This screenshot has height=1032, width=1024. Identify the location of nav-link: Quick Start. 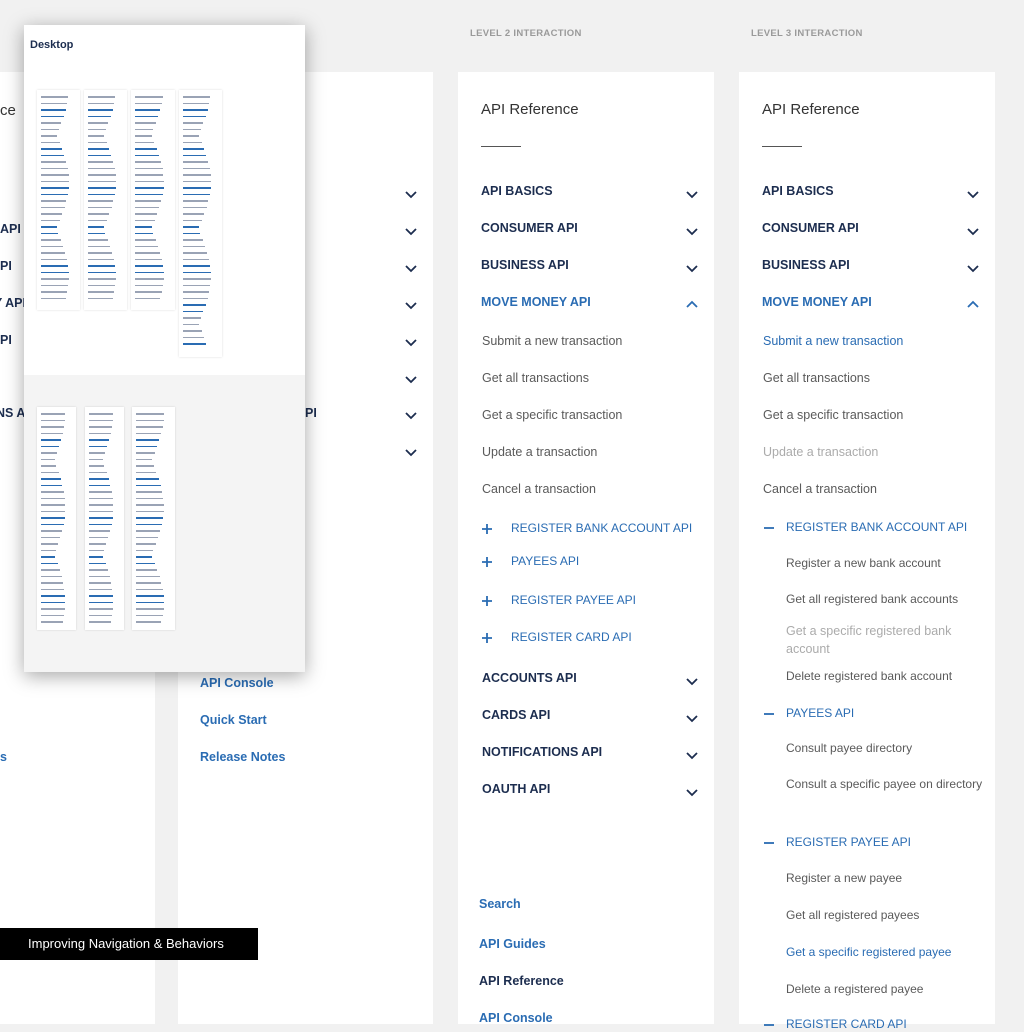
(233, 720).